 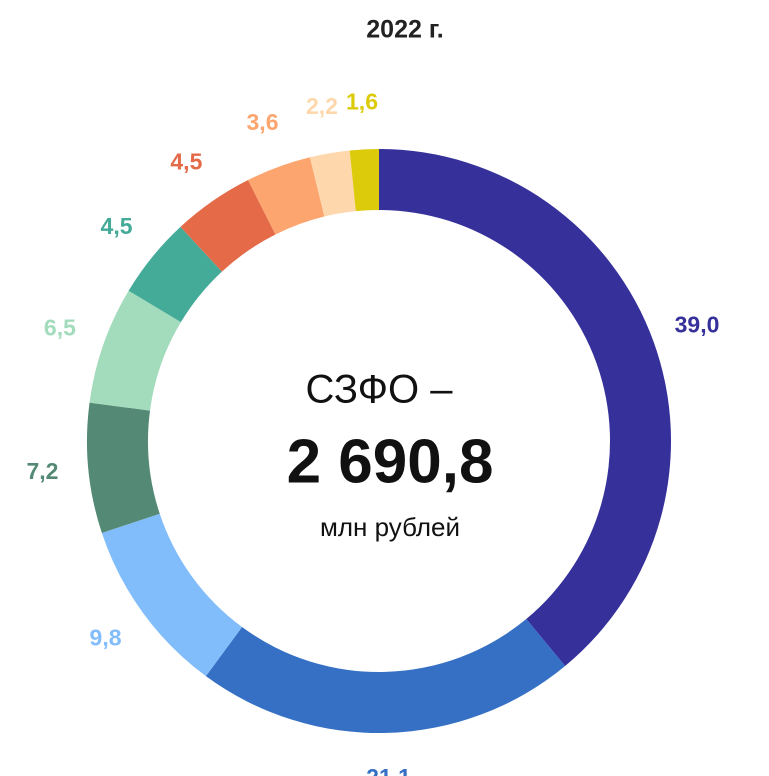 I want to click on value-label: 3,6, so click(x=263, y=122).